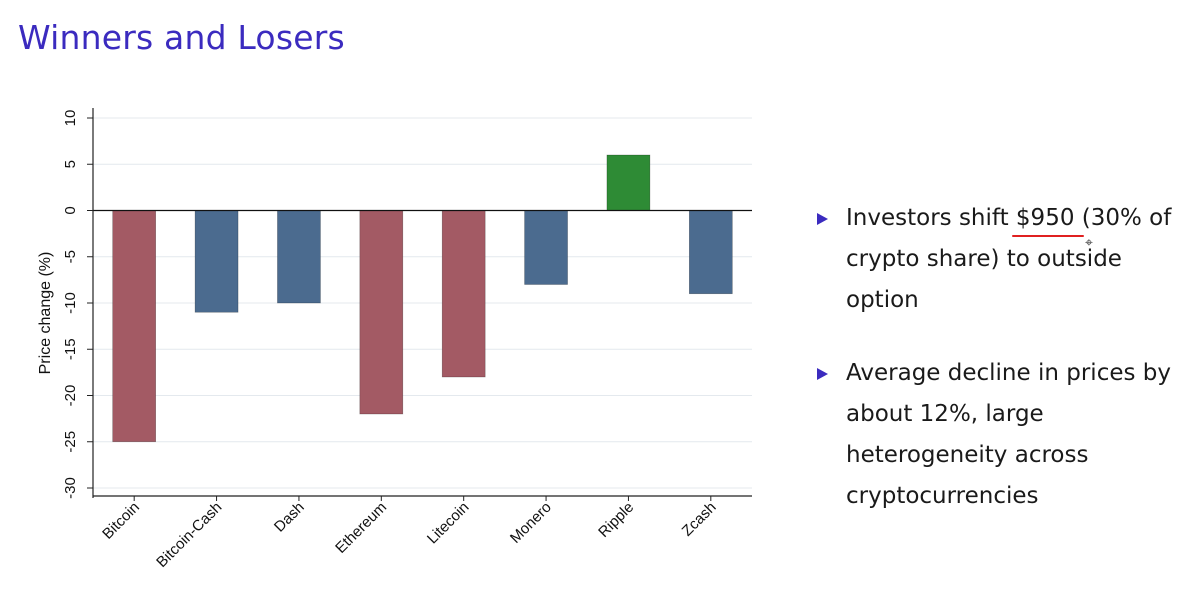 This screenshot has width=1200, height=611. Describe the element at coordinates (134, 326) in the screenshot. I see `bar-bitcoin` at that location.